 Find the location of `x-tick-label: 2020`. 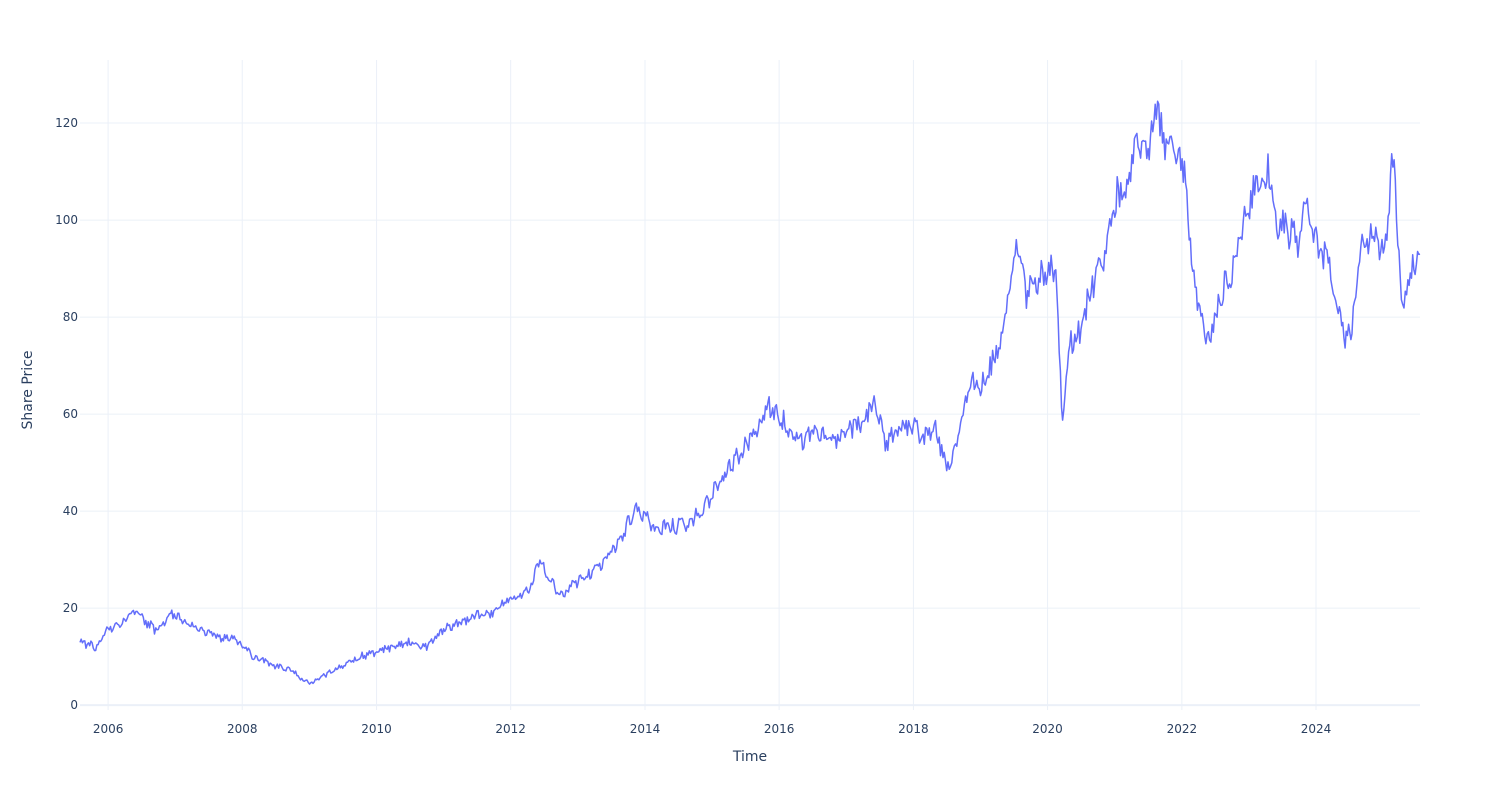

x-tick-label: 2020 is located at coordinates (1047, 729).